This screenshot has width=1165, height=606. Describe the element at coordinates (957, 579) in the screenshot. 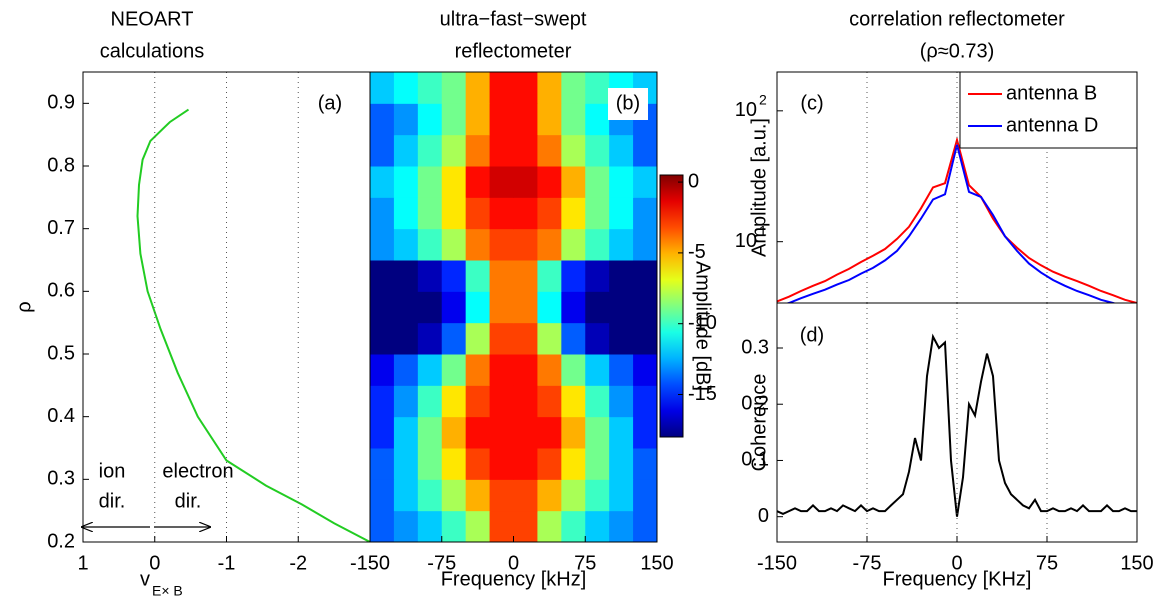

I see `x-axis-label: Frequency [KHz]` at that location.